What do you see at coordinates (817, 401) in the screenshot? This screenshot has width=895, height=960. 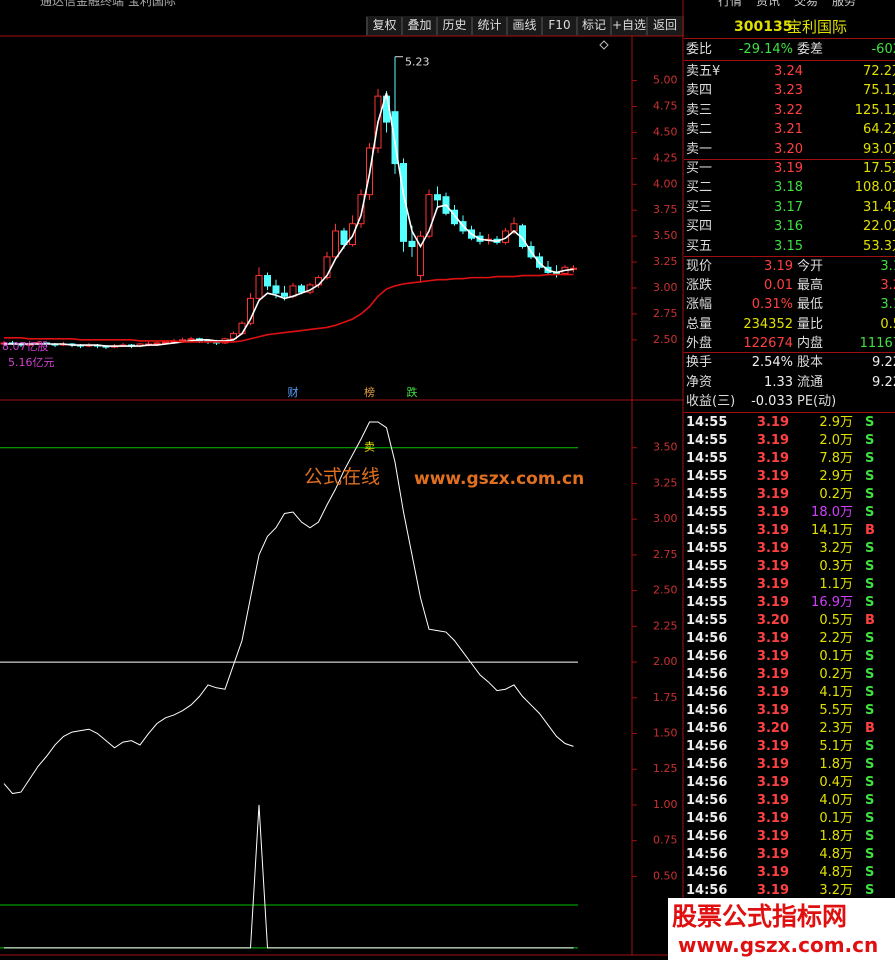 I see `quote-text: PE(动)` at bounding box center [817, 401].